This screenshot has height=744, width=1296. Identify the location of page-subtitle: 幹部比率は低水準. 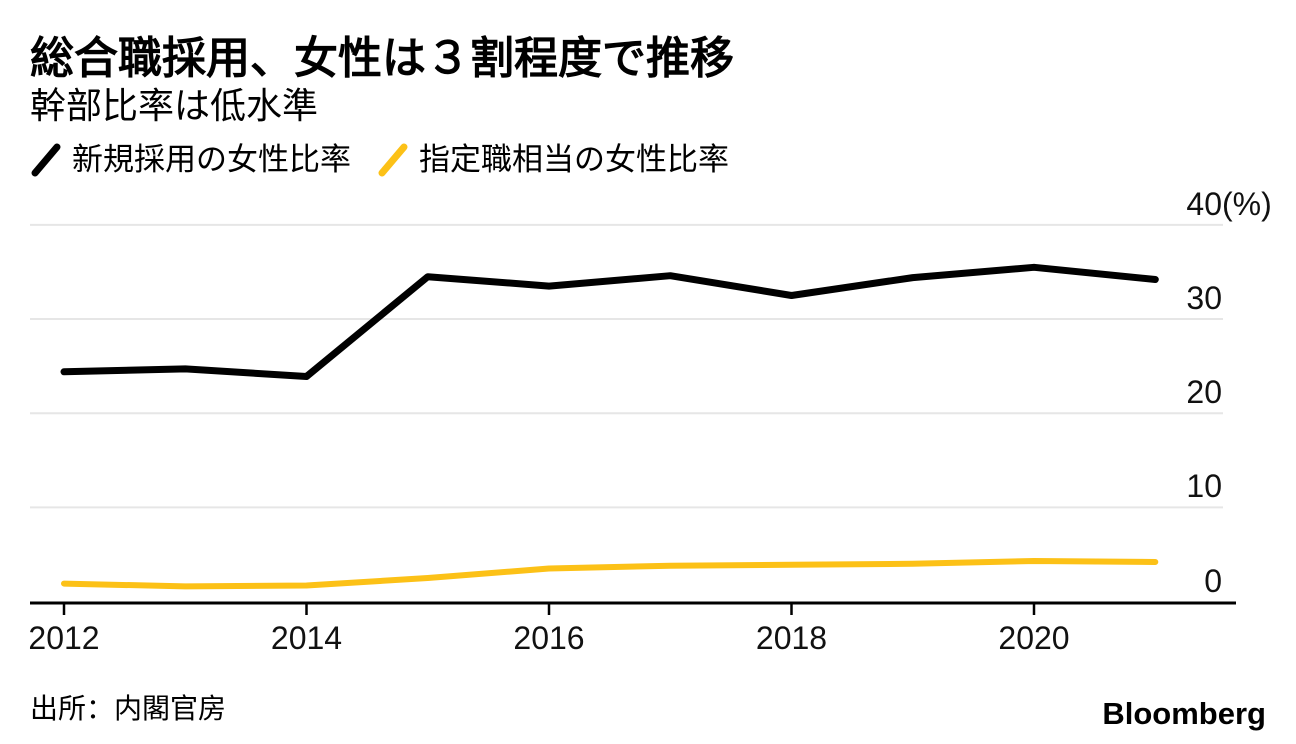
(174, 105).